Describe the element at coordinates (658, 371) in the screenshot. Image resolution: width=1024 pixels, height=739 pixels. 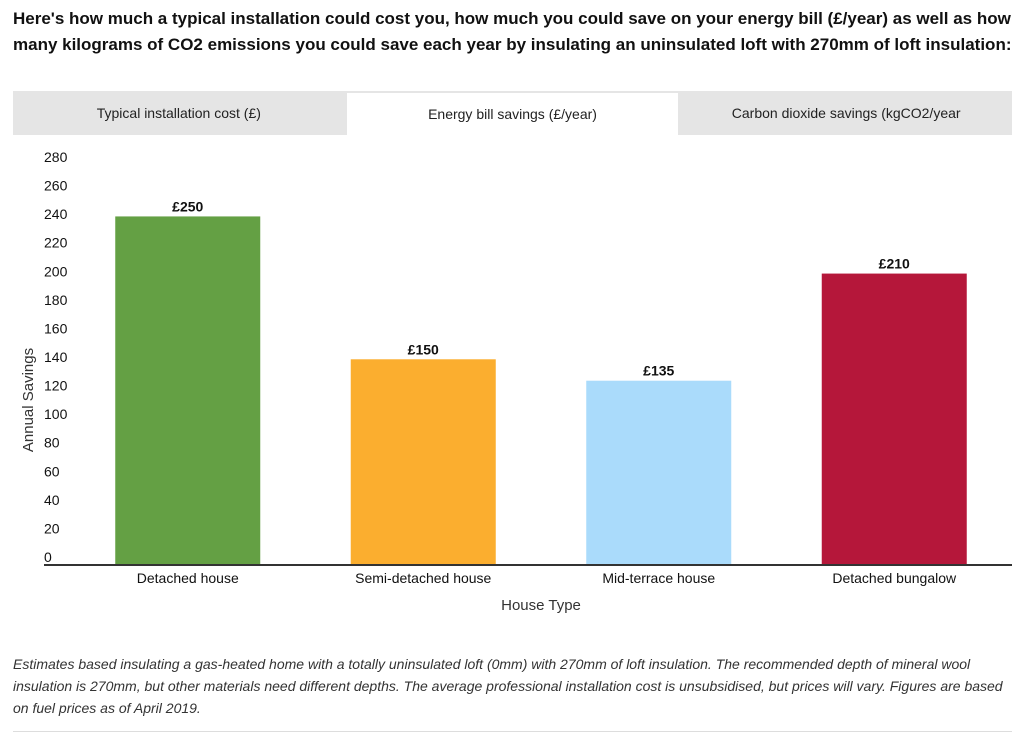
I see `bar-data-label: £135` at that location.